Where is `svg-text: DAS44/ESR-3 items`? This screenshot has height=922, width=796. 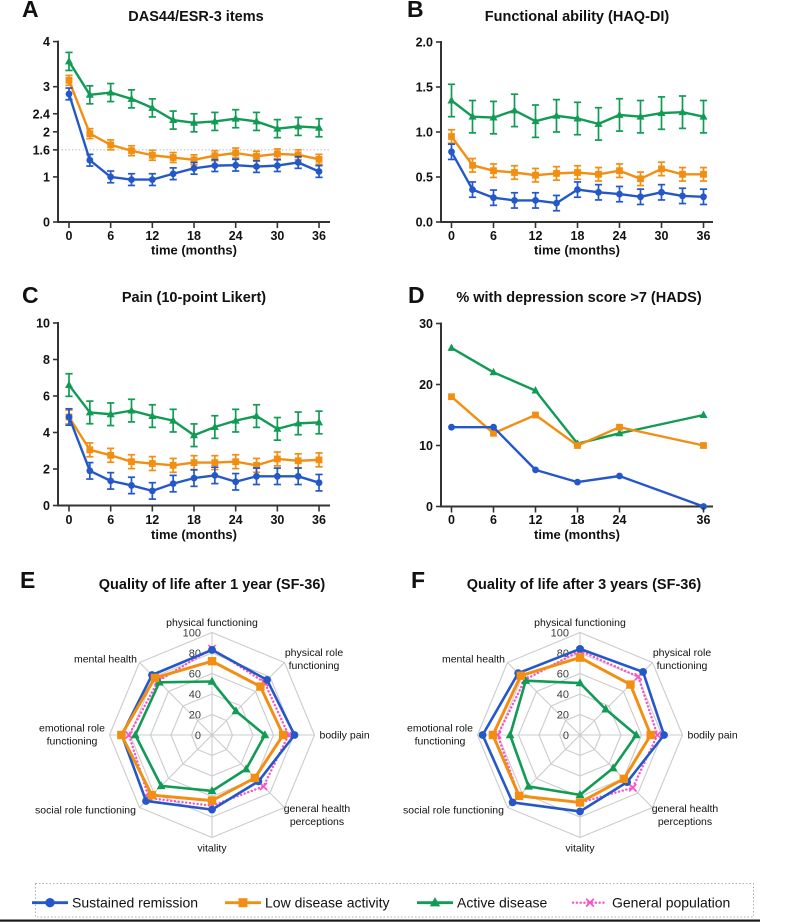
svg-text: DAS44/ESR-3 items is located at coordinates (195, 17).